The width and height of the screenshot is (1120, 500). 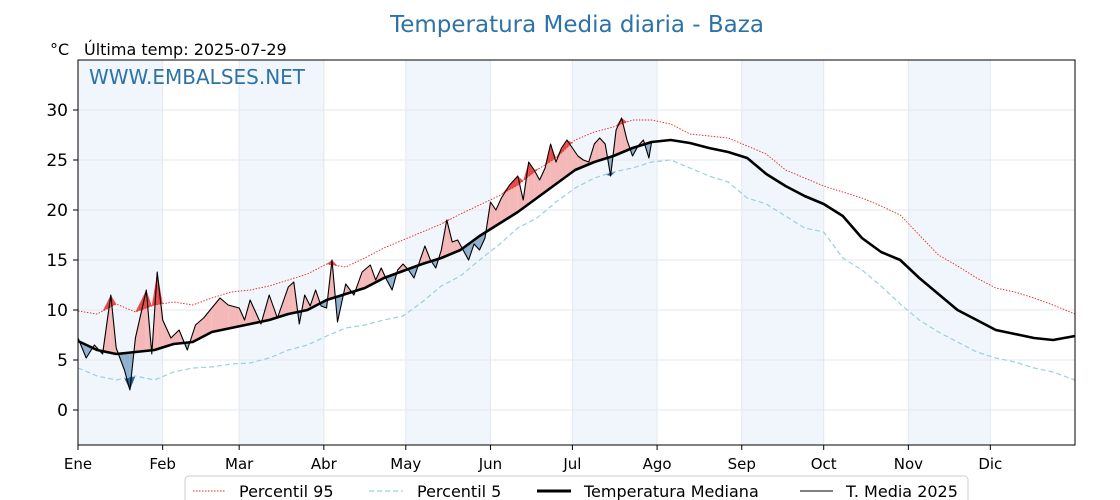 What do you see at coordinates (239, 464) in the screenshot?
I see `x-tick-label-mar: Mar` at bounding box center [239, 464].